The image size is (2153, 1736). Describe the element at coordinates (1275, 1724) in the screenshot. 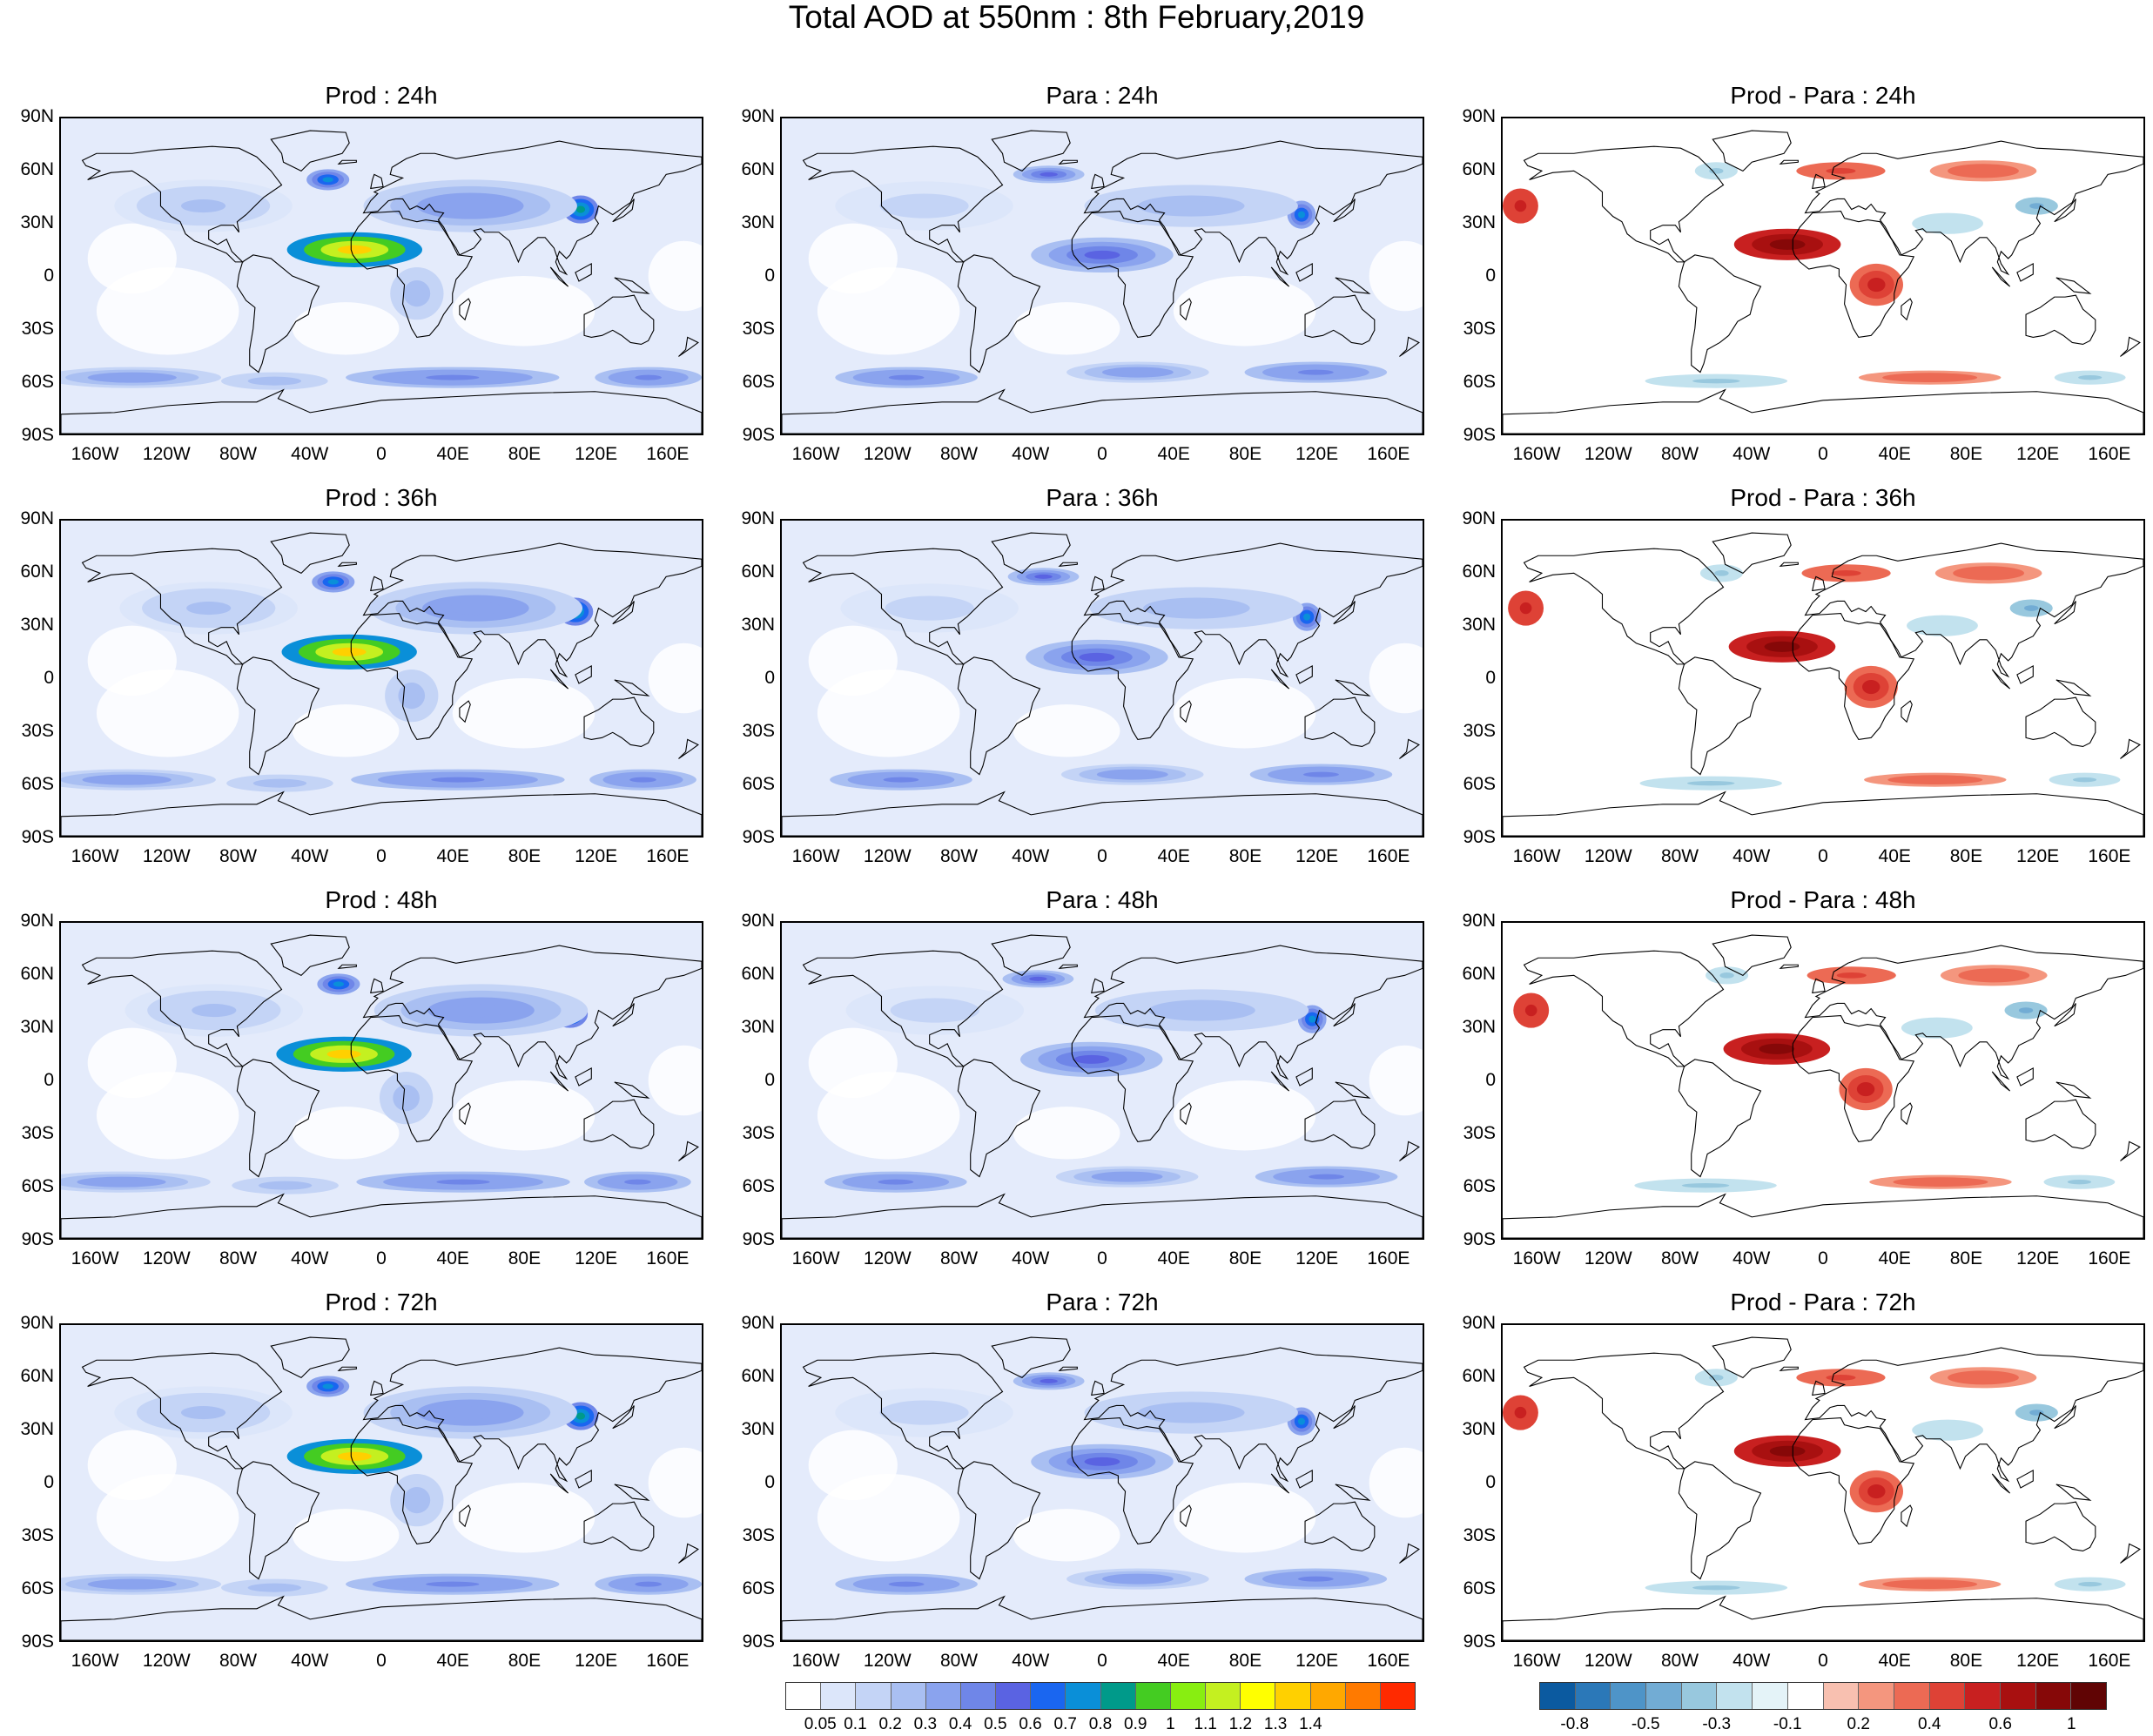

I see `colorbar-label: 1.3` at that location.